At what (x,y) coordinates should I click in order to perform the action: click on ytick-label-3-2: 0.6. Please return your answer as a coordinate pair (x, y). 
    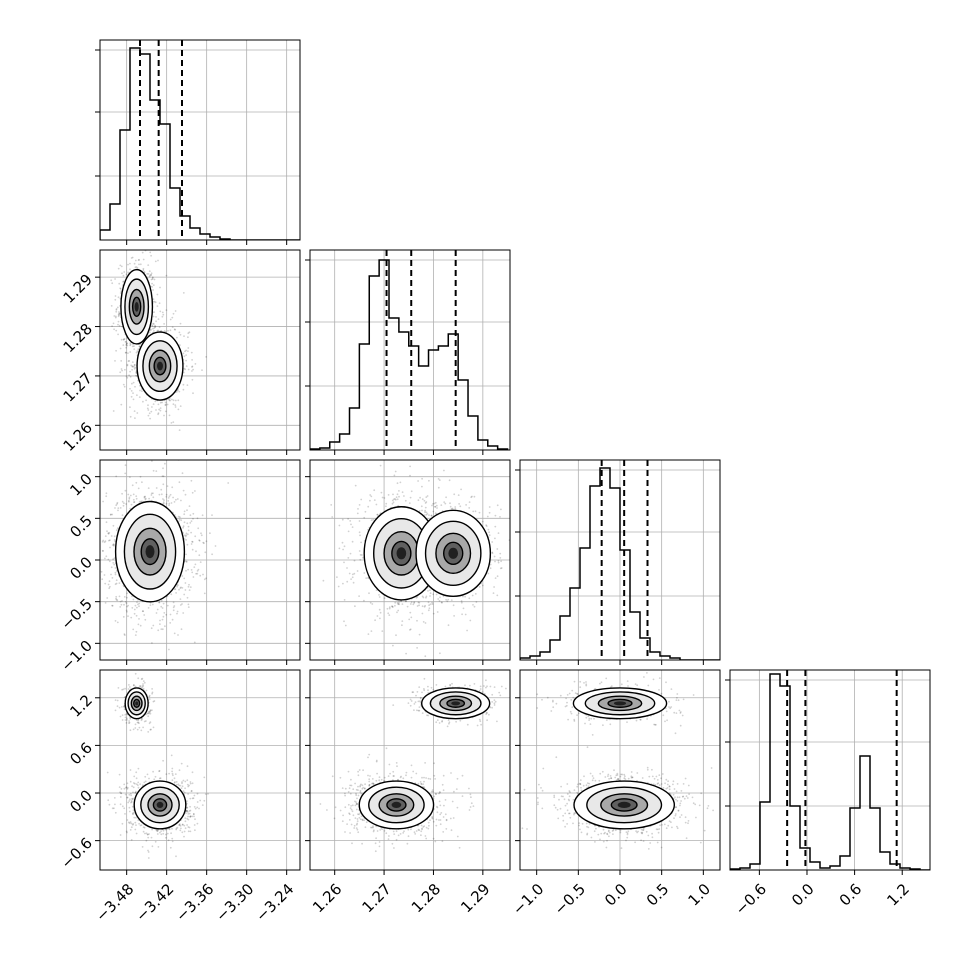
    Looking at the image, I should click on (81, 754).